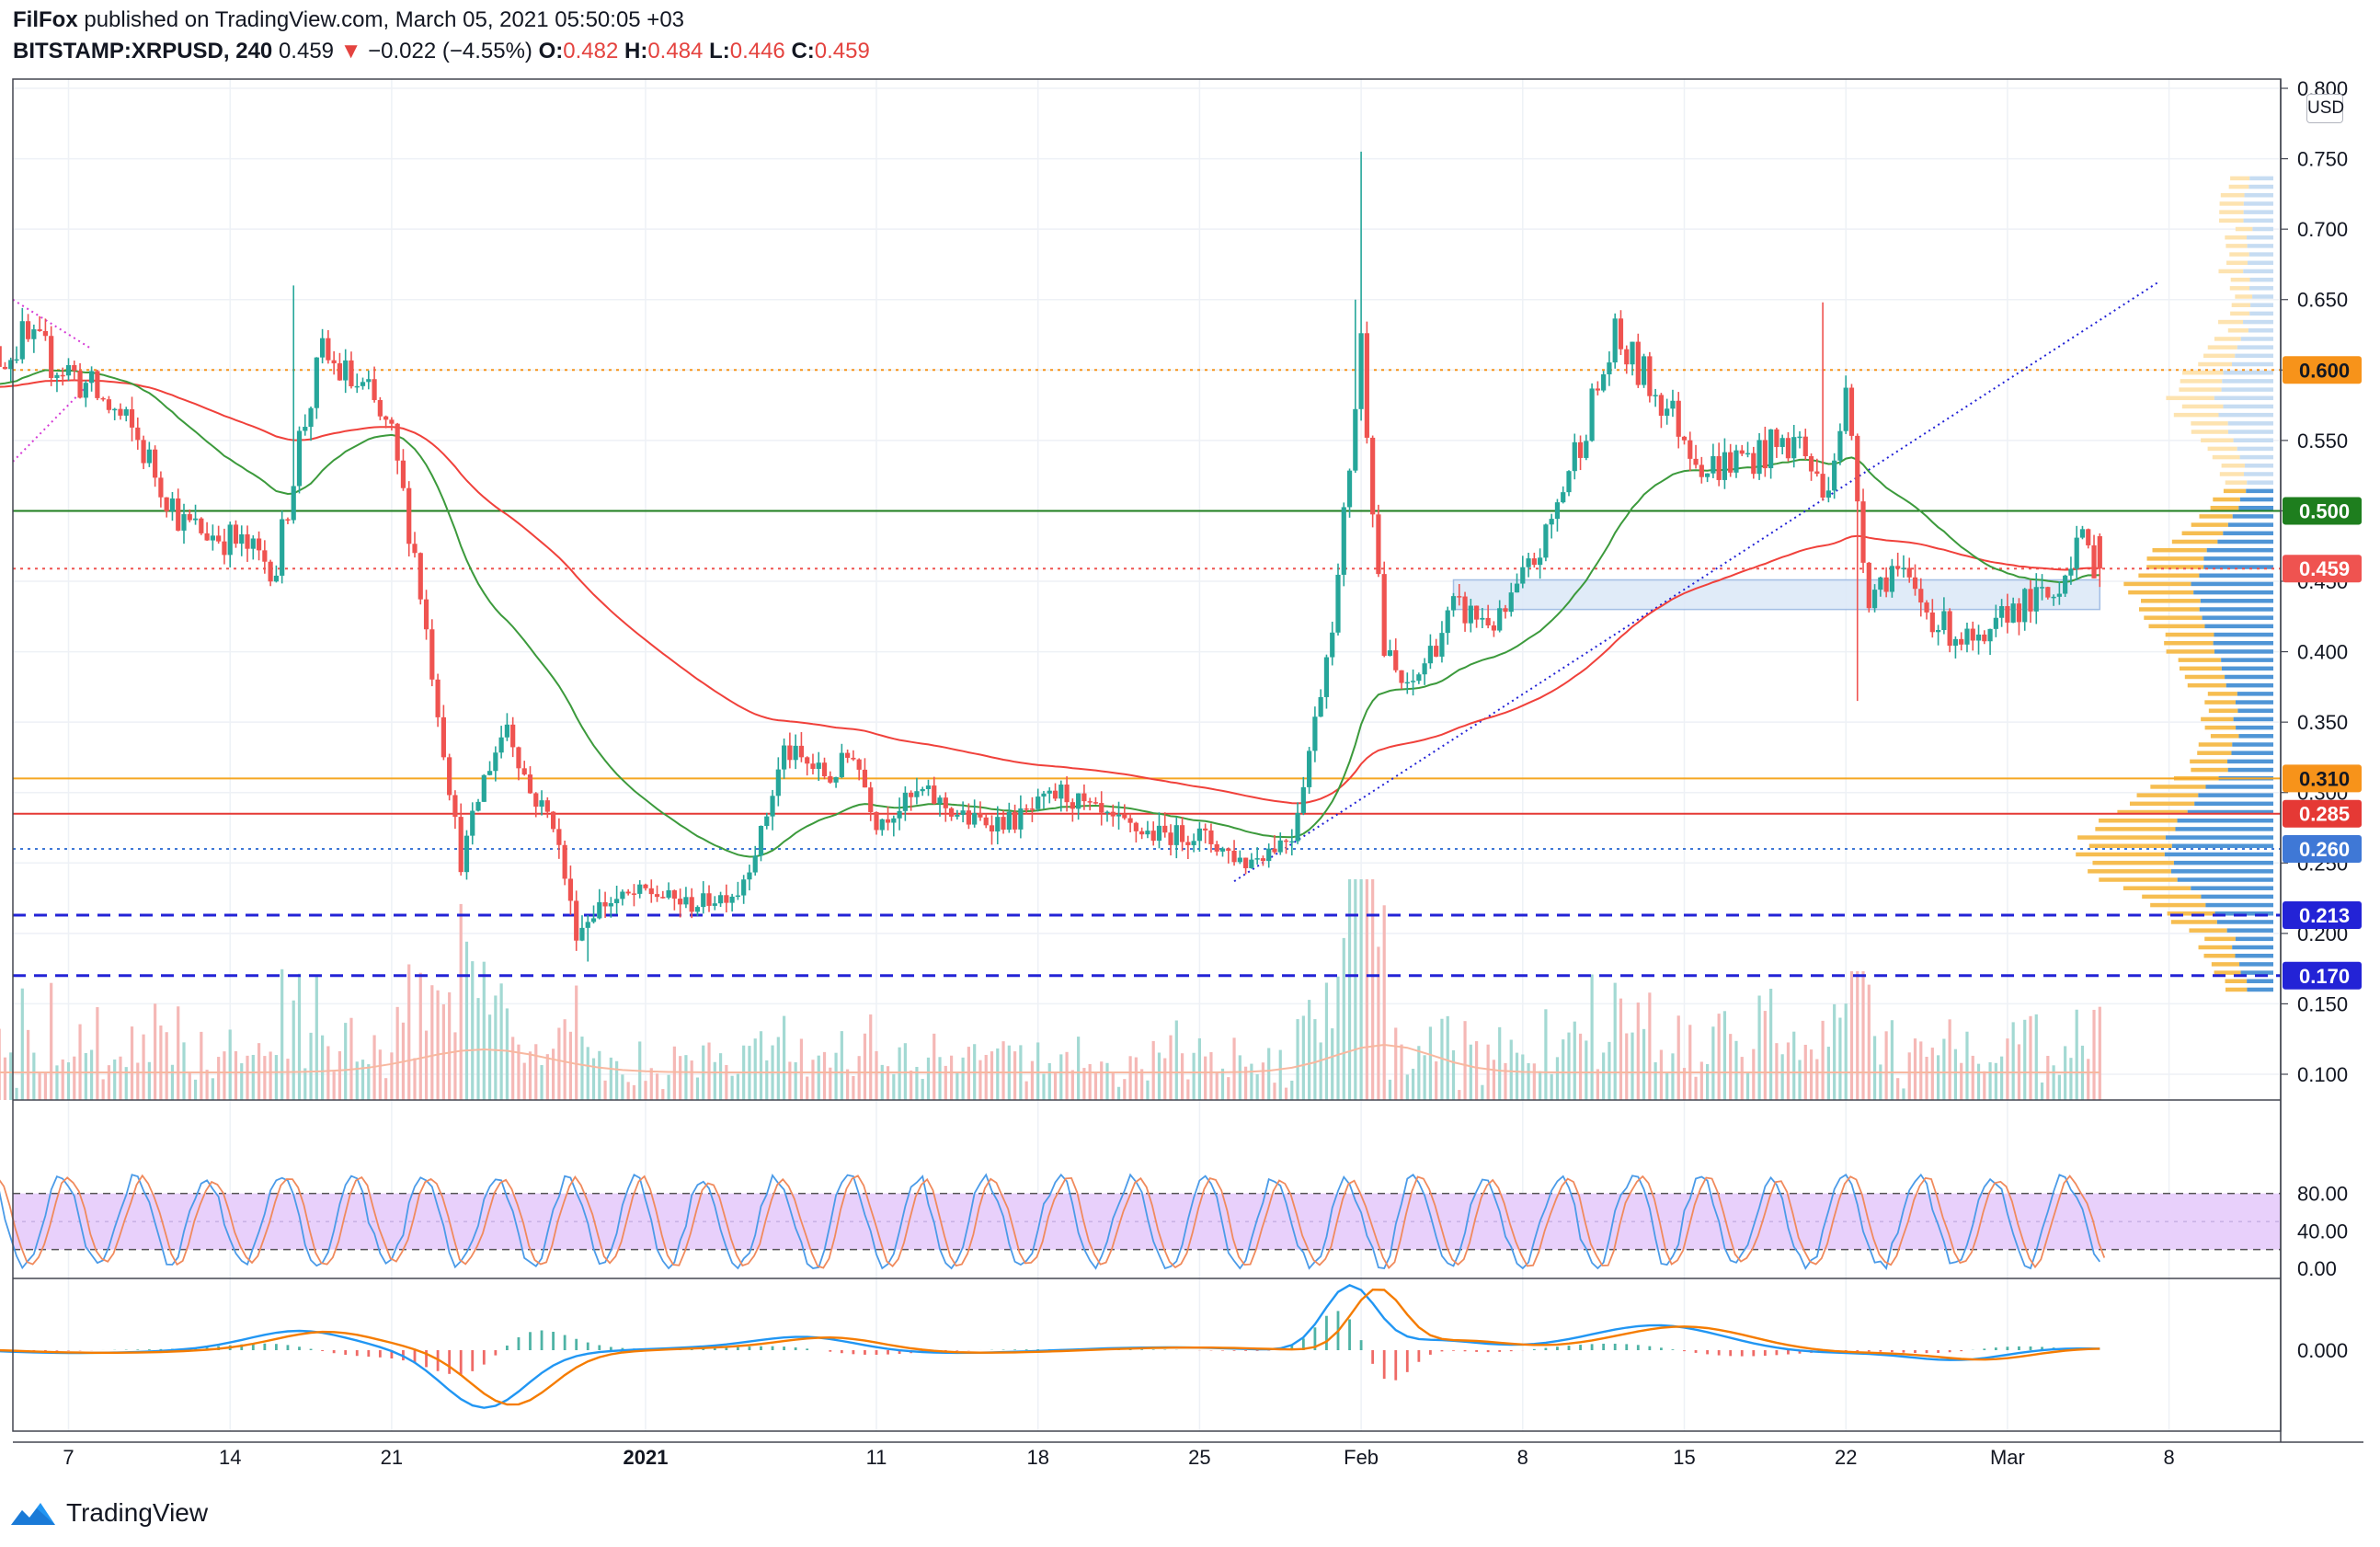 Image resolution: width=2380 pixels, height=1547 pixels. Describe the element at coordinates (108, 1513) in the screenshot. I see `footer-brand-block: TradingView` at that location.